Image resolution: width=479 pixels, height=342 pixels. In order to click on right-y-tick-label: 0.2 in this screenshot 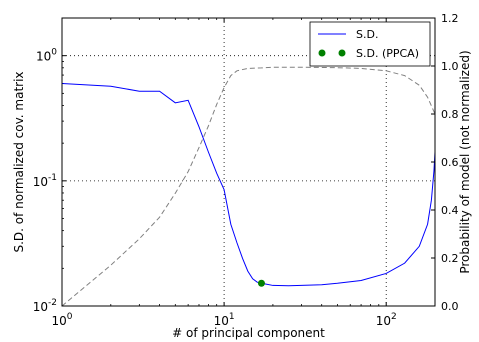, I will do `click(450, 258)`.